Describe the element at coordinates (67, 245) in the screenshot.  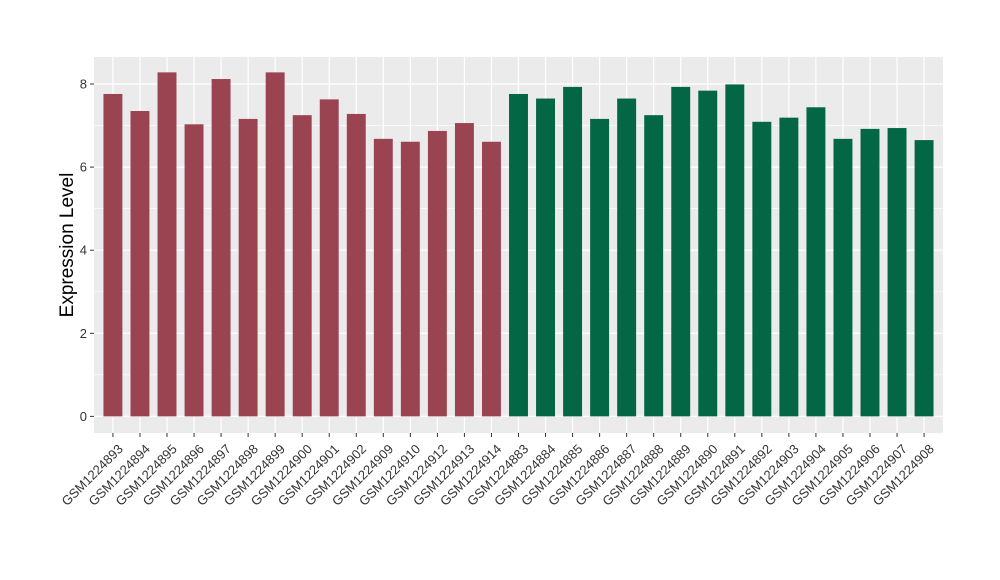
I see `y-axis-title: Expression Level` at that location.